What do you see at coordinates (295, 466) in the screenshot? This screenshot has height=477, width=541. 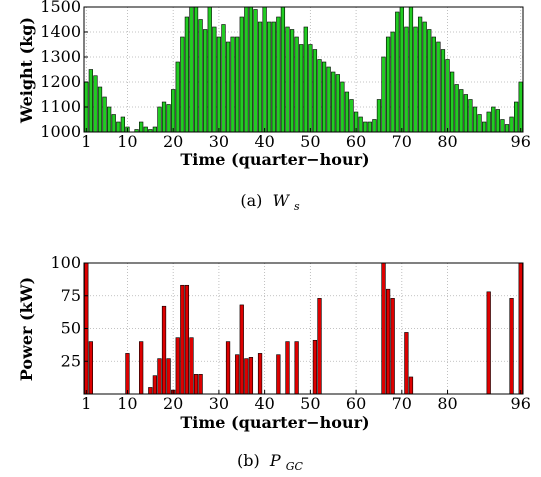 I see `chart-b-caption-subscript: GC` at bounding box center [295, 466].